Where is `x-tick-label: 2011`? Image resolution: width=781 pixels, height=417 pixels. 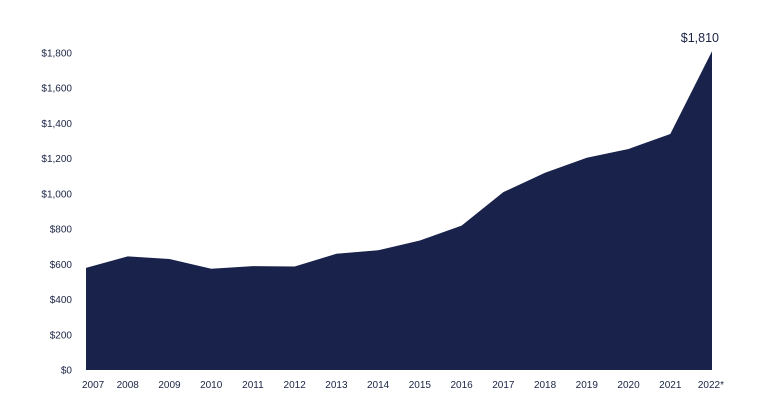
x-tick-label: 2011 is located at coordinates (253, 385).